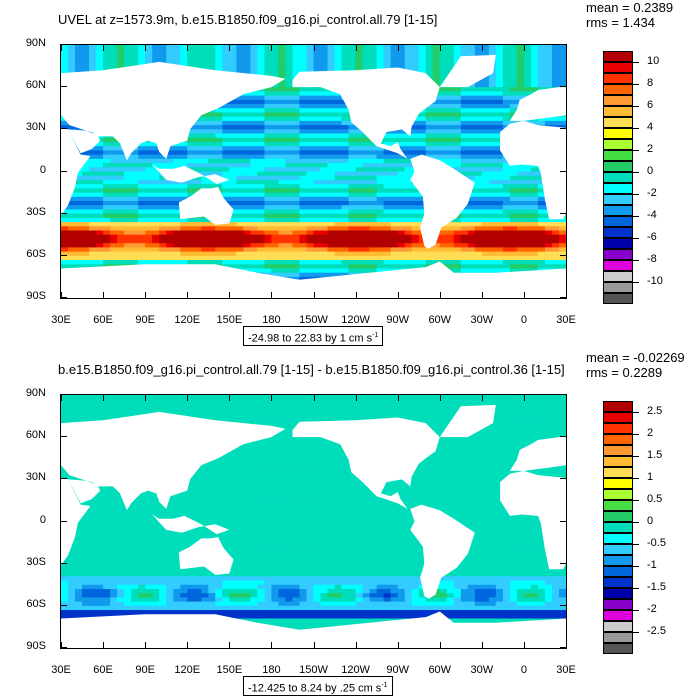  I want to click on land-mask, so click(537, 104).